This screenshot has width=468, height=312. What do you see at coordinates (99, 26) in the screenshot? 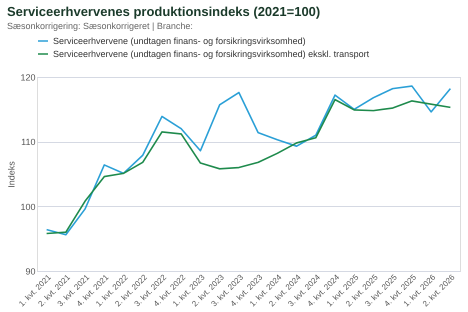
I see `chart-subtitle: Sæsonkorrigering: Sæsonkorrigeret | Branche:` at bounding box center [99, 26].